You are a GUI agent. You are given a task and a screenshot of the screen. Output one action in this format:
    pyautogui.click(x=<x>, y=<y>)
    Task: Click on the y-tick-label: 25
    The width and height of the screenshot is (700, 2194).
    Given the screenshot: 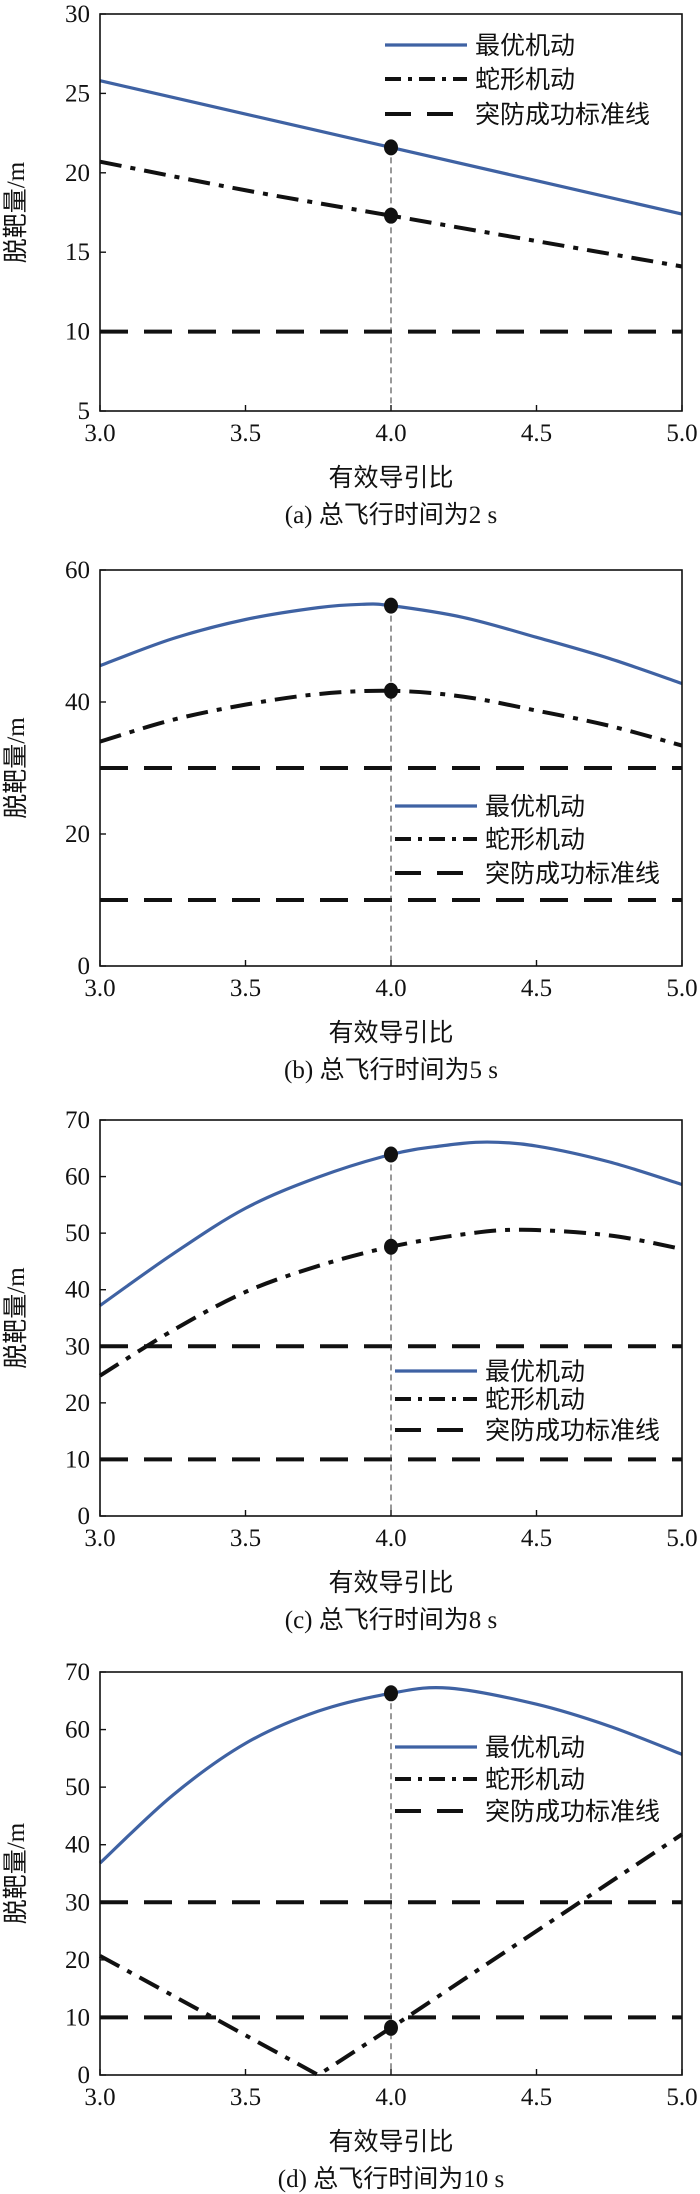 What is the action you would take?
    pyautogui.click(x=77, y=93)
    